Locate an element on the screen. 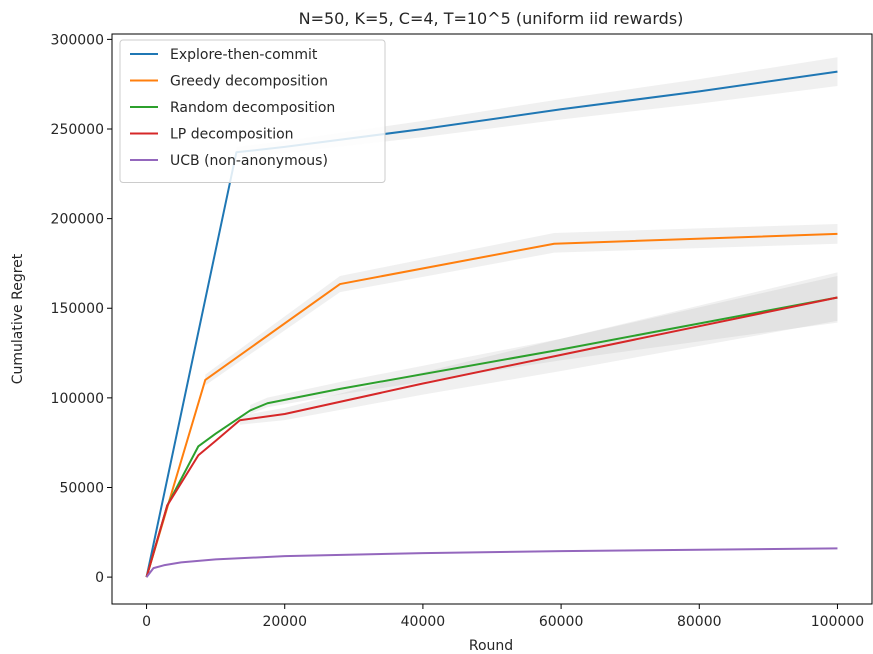 Image resolution: width=873 pixels, height=654 pixels. y-axis-ticks: 0 50000 100000 150000 200000 250000 300000 is located at coordinates (81, 309).